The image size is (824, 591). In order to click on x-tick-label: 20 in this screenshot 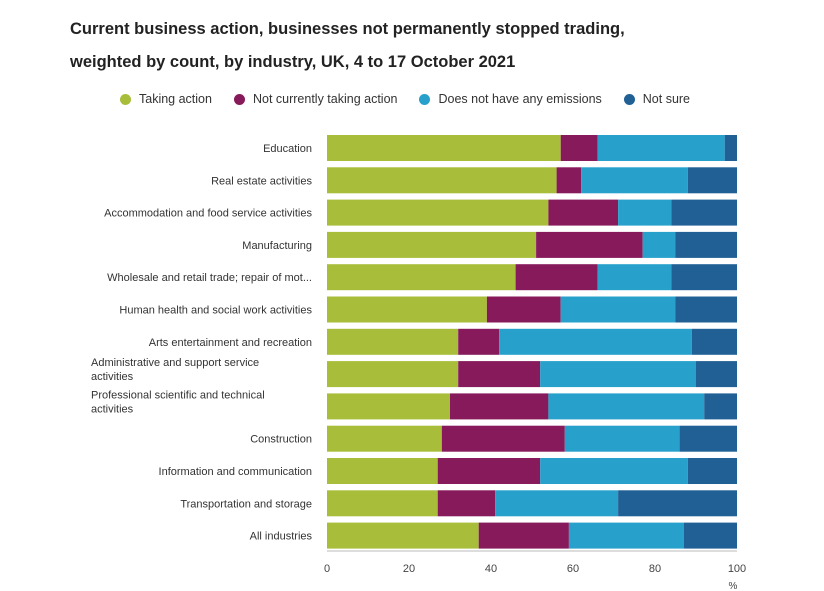, I will do `click(409, 569)`.